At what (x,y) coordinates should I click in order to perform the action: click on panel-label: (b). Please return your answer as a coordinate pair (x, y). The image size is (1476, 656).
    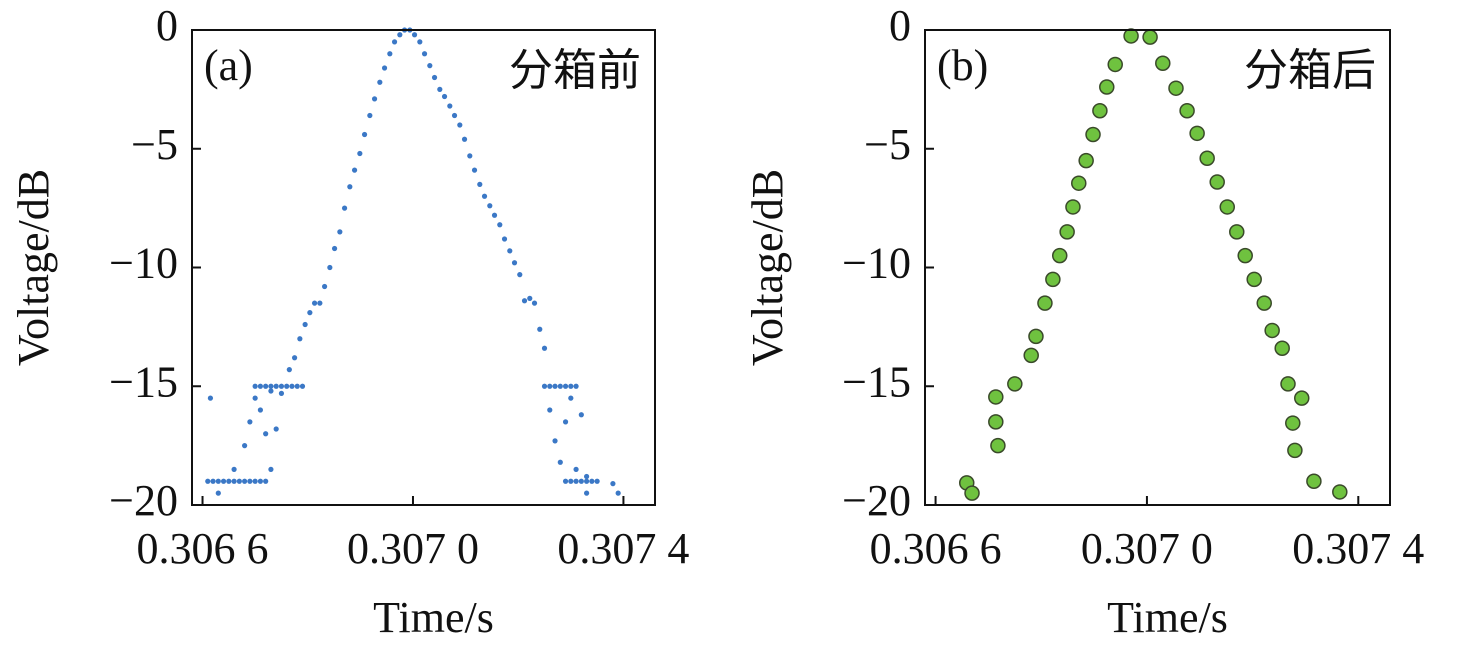
    Looking at the image, I should click on (962, 65).